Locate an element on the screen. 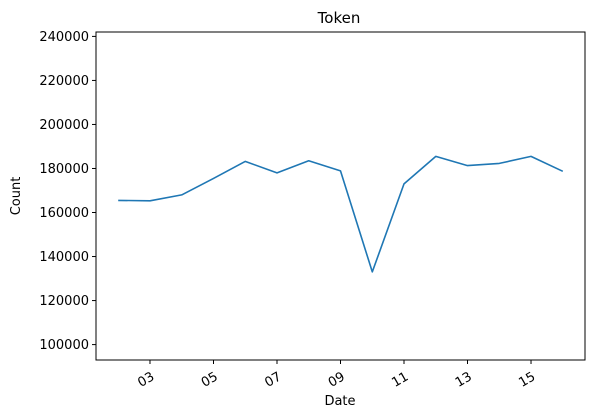 The width and height of the screenshot is (598, 419). y-tick-label: 240000 is located at coordinates (64, 37).